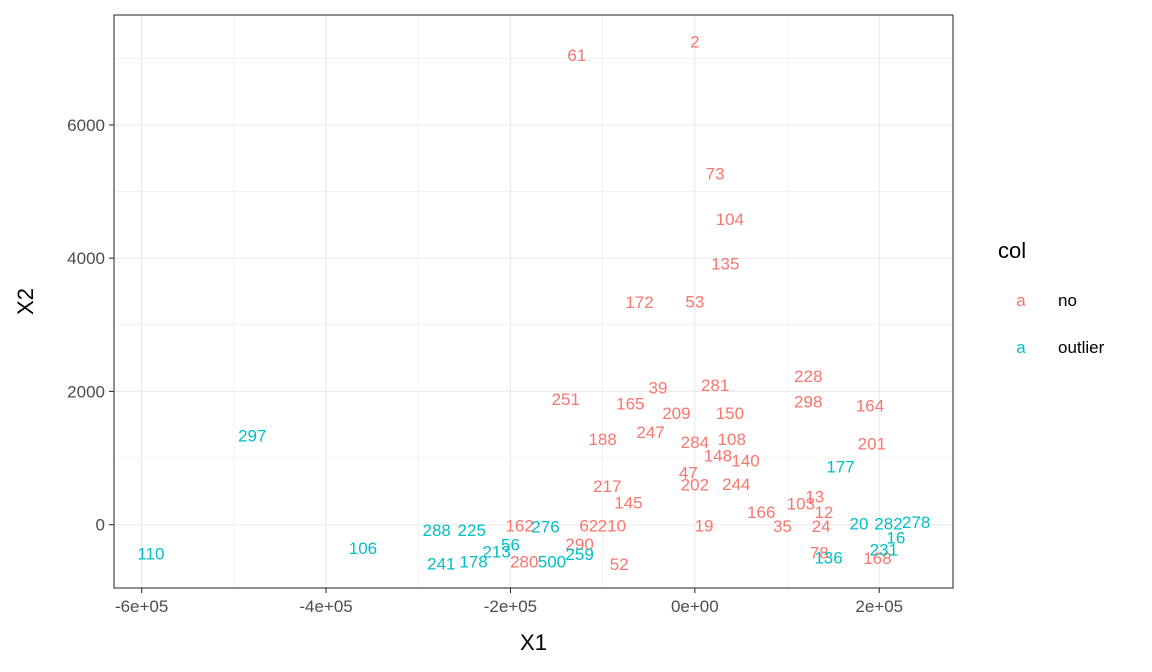  What do you see at coordinates (888, 523) in the screenshot?
I see `point-label-outlier: 282` at bounding box center [888, 523].